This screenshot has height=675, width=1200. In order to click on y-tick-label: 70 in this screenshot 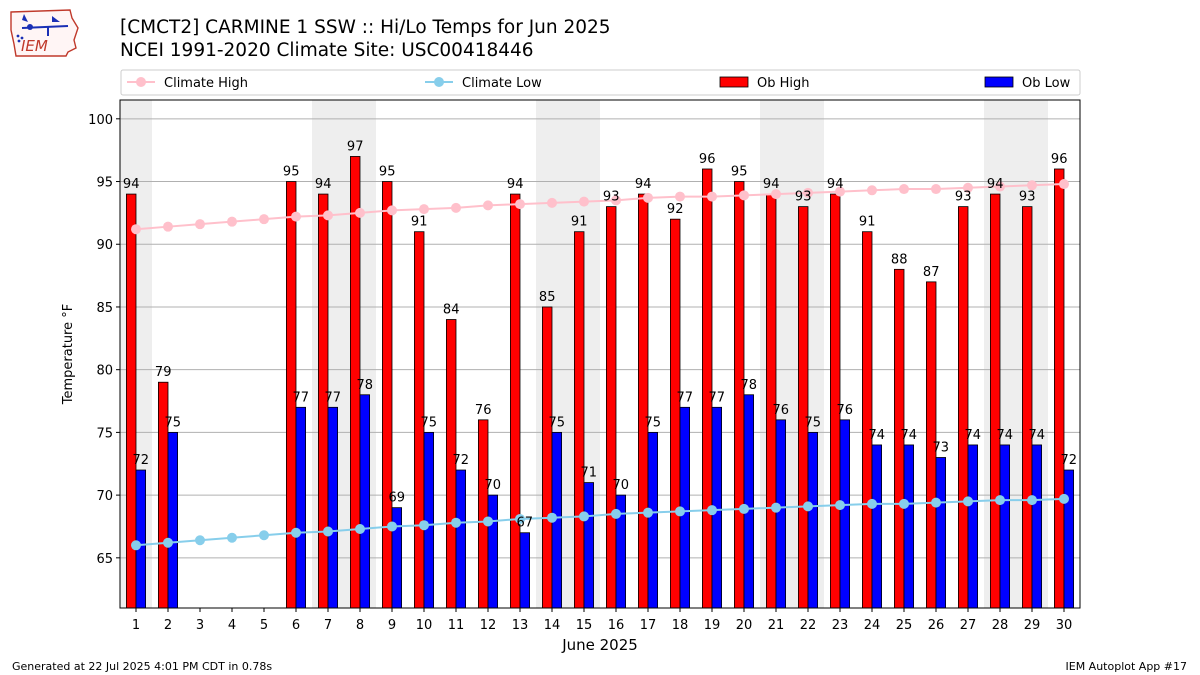, I will do `click(104, 496)`.